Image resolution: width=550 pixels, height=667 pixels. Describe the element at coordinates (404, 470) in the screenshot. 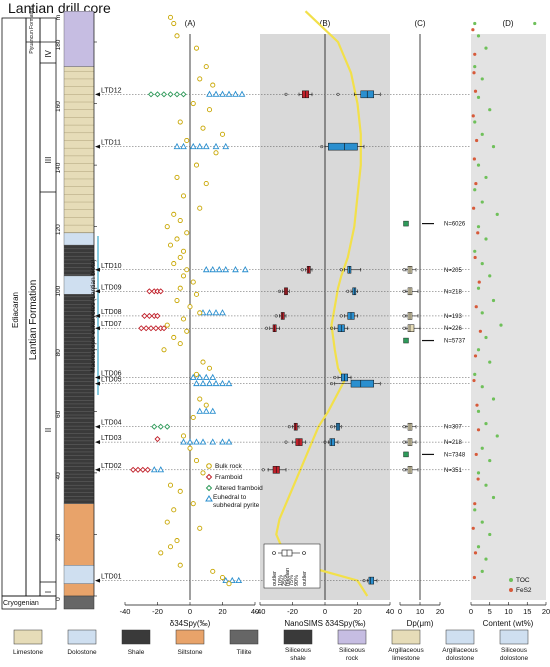

I see `LTD02-dp-outlier` at that location.